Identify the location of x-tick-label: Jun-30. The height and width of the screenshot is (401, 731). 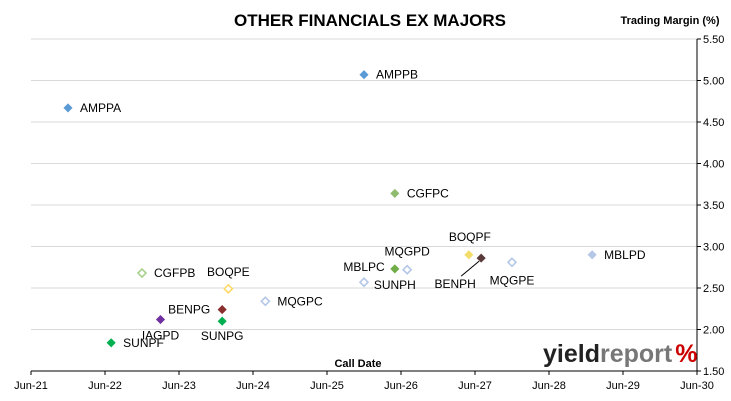
(697, 386).